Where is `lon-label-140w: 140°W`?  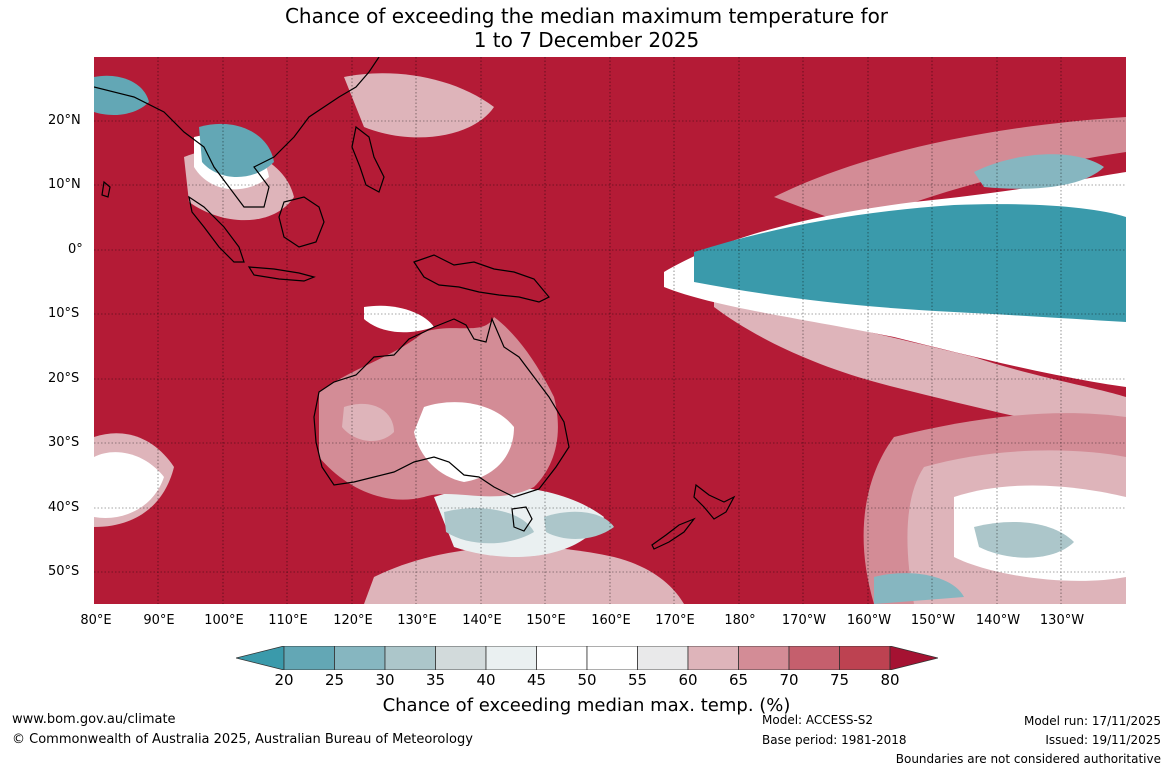 lon-label-140w: 140°W is located at coordinates (998, 620).